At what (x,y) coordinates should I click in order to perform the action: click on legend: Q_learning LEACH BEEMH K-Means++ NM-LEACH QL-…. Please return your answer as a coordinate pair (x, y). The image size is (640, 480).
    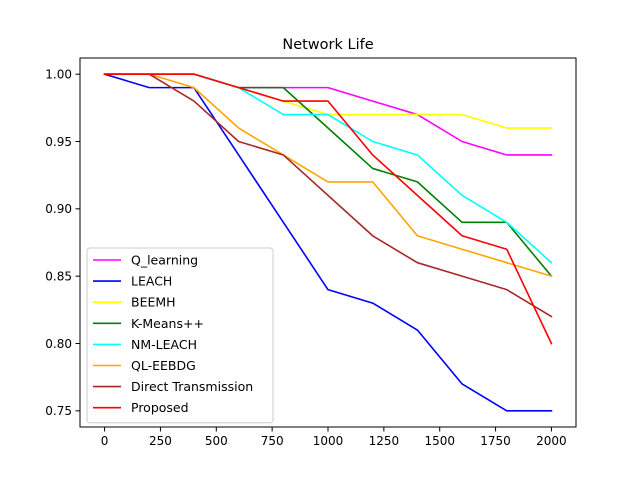
    Looking at the image, I should click on (180, 335).